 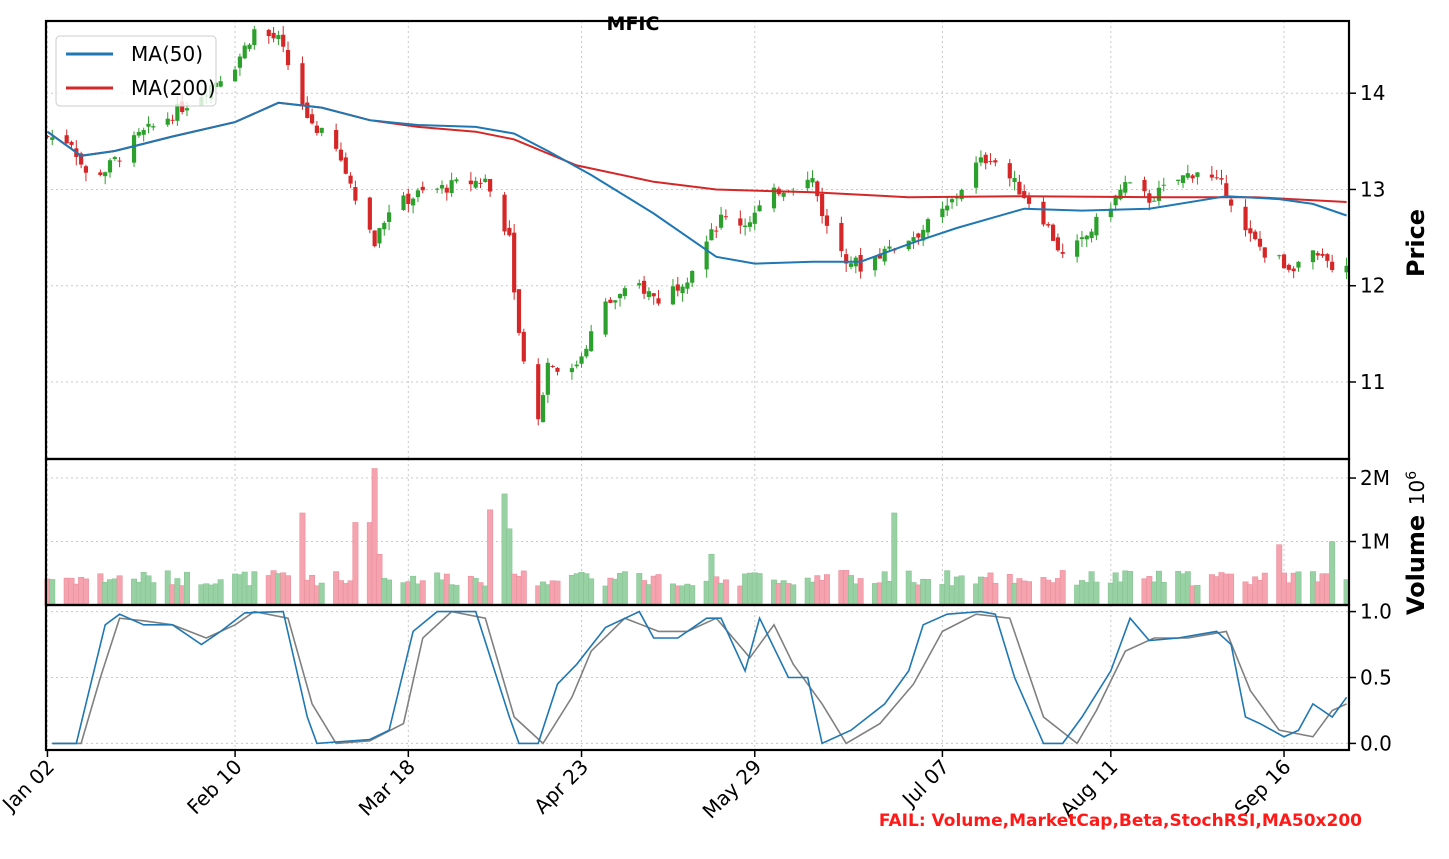 What do you see at coordinates (173, 88) in the screenshot?
I see `legend-ma200-label: MA(200)` at bounding box center [173, 88].